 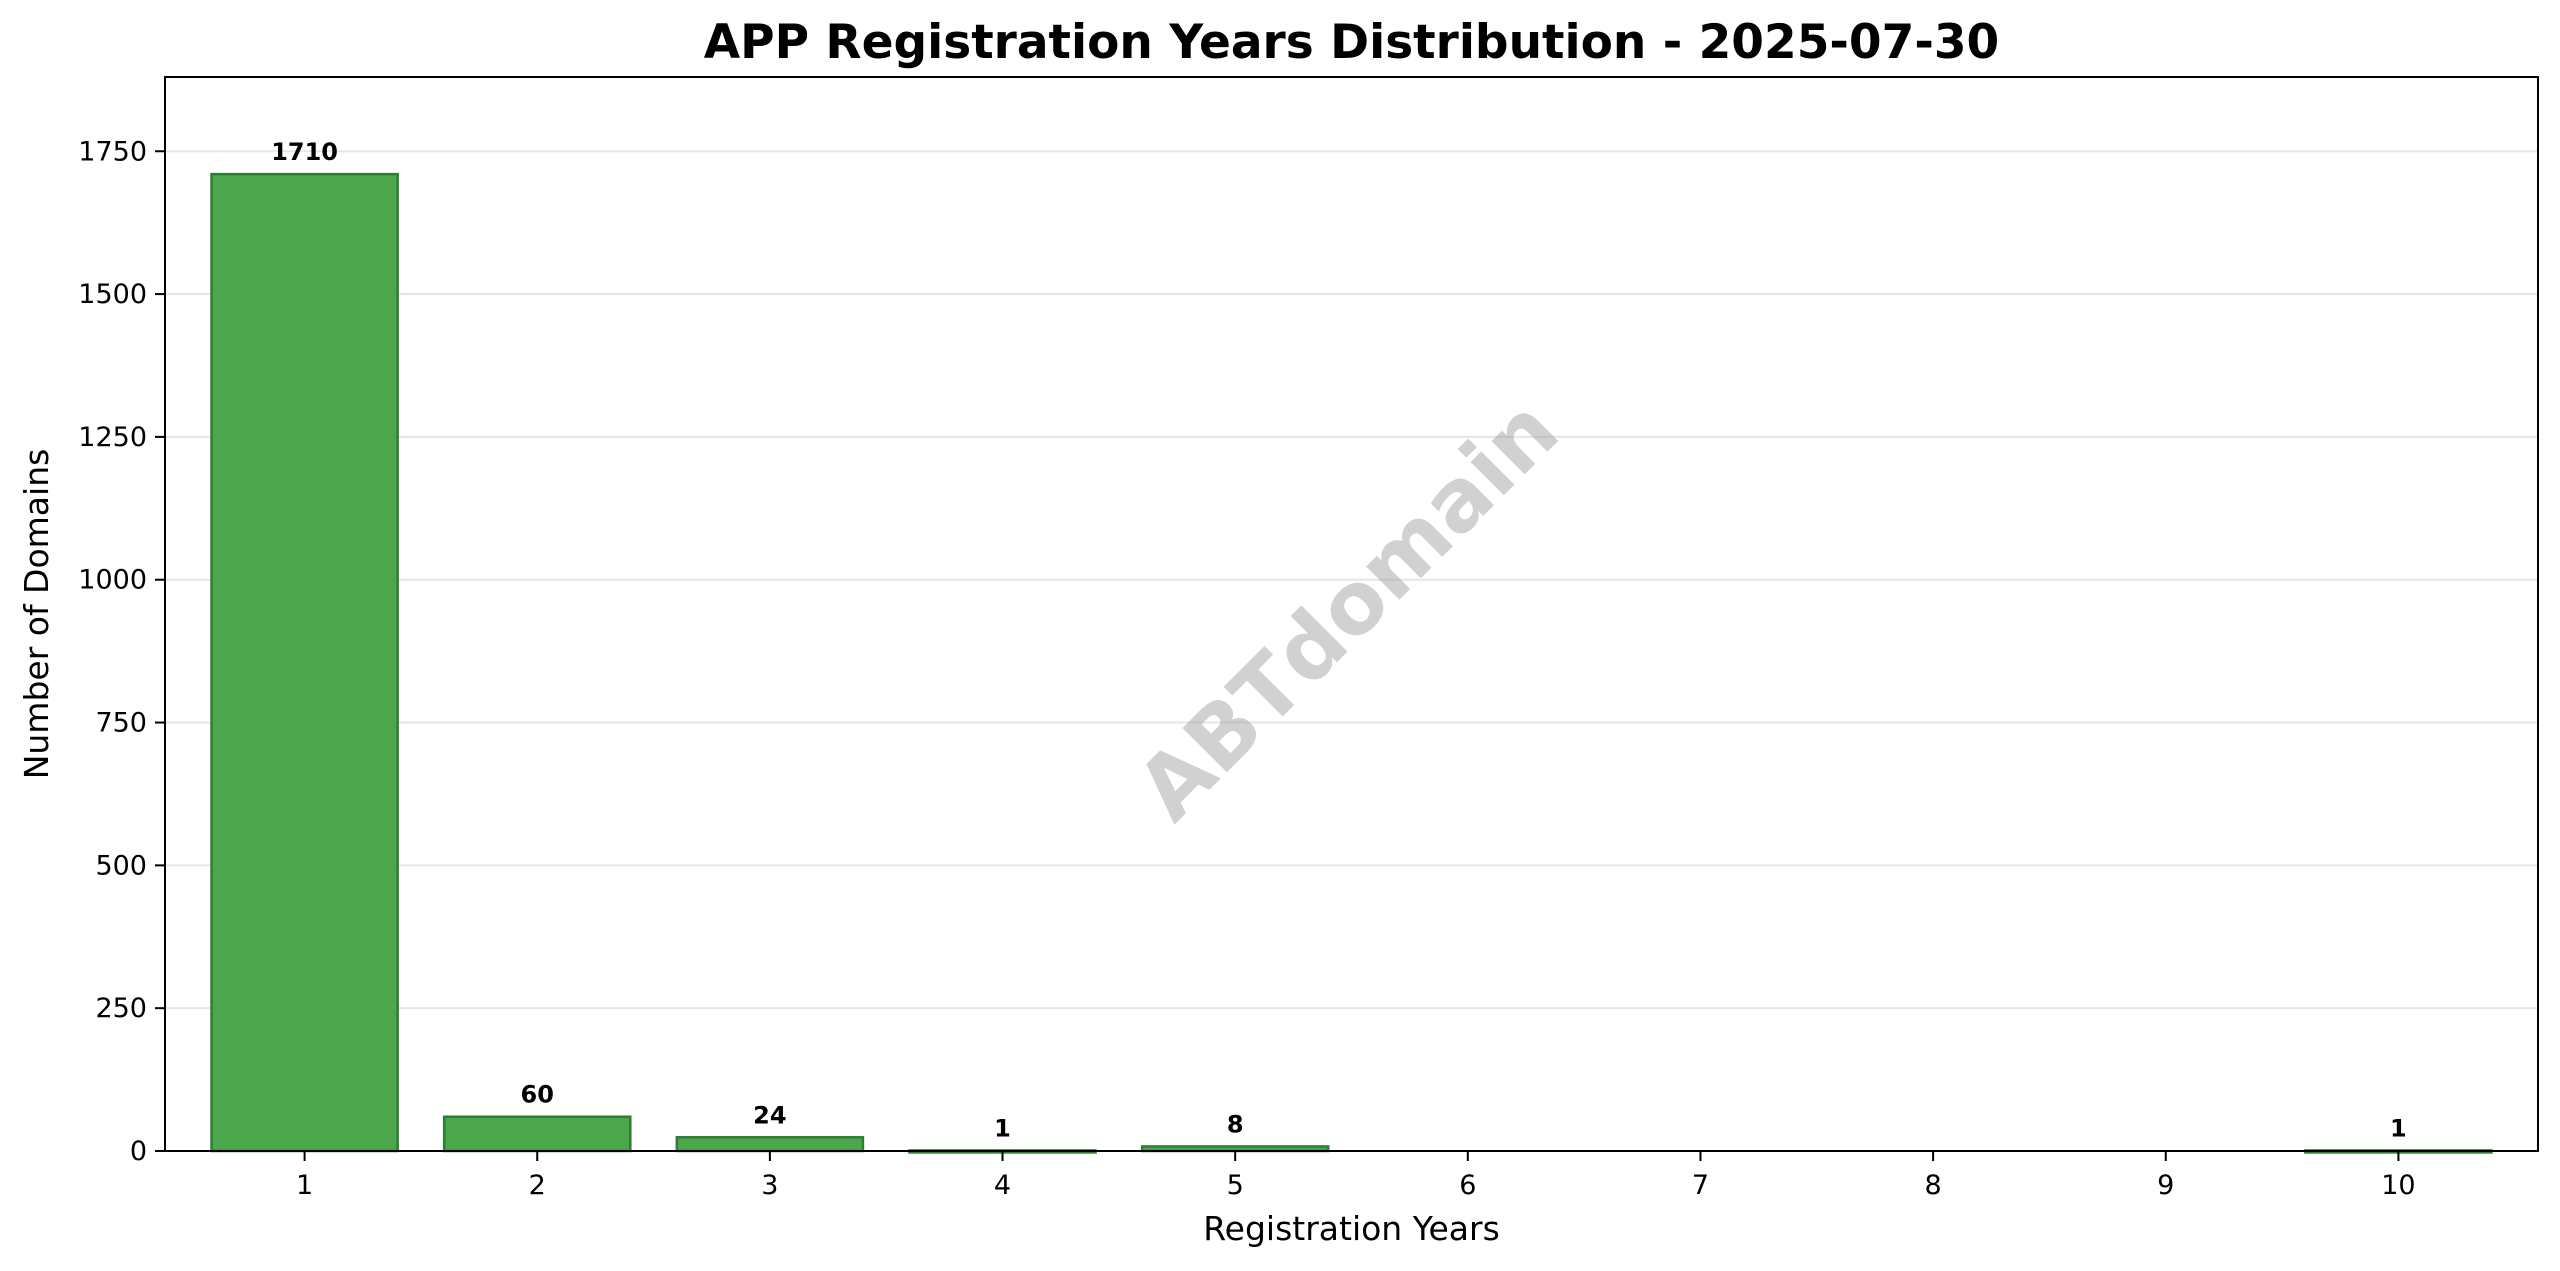 What do you see at coordinates (769, 1115) in the screenshot?
I see `bar-value-label: 24` at bounding box center [769, 1115].